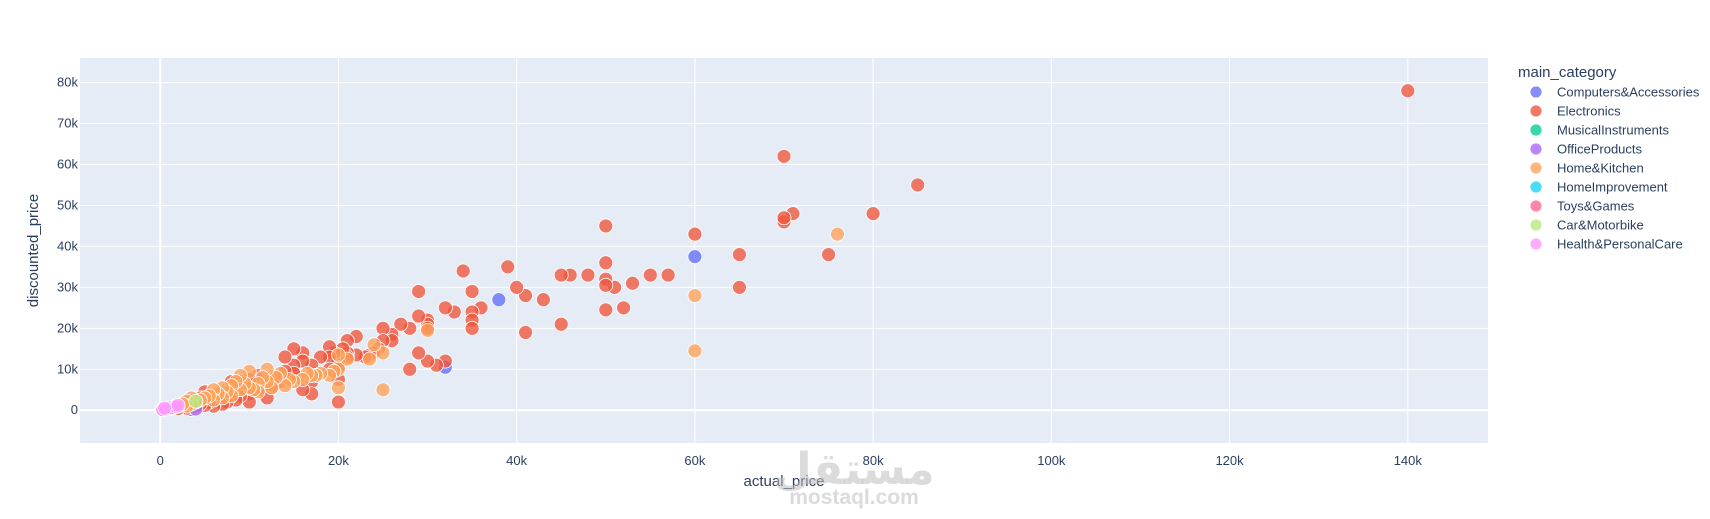 This screenshot has height=519, width=1710. Describe the element at coordinates (1408, 460) in the screenshot. I see `x-tick-label: 140k` at that location.